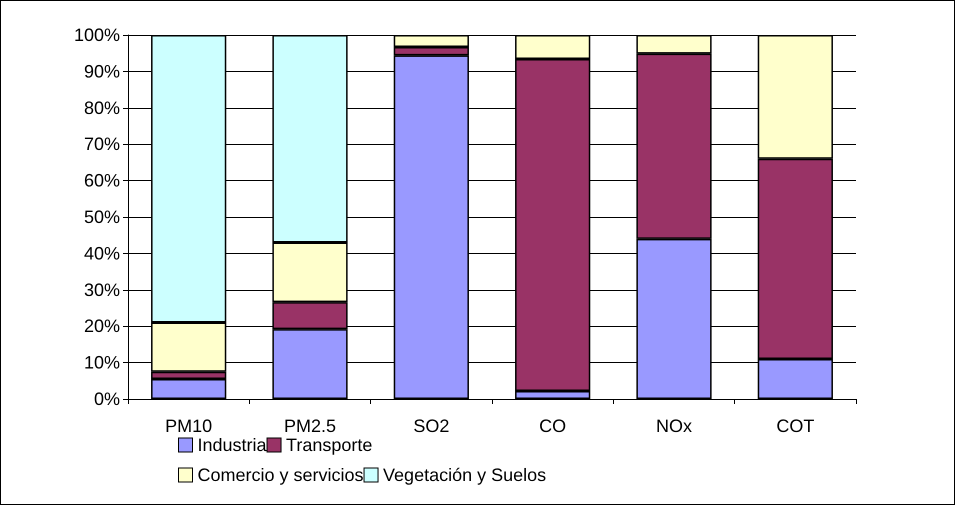 The height and width of the screenshot is (505, 955). Describe the element at coordinates (431, 426) in the screenshot. I see `x-tick-label: SO2` at that location.